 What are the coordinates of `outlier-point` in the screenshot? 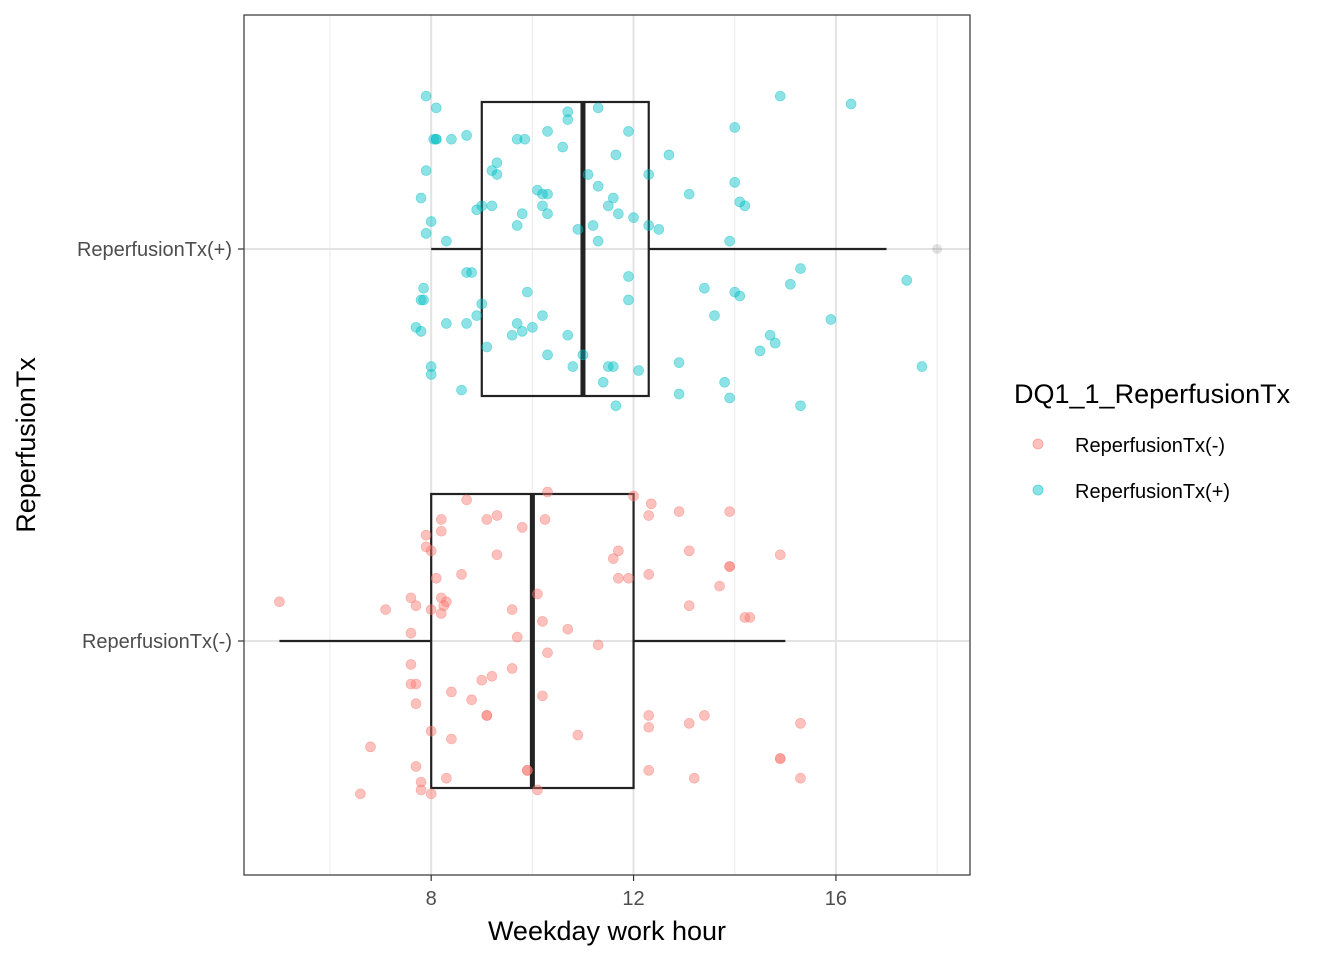 It's located at (937, 249).